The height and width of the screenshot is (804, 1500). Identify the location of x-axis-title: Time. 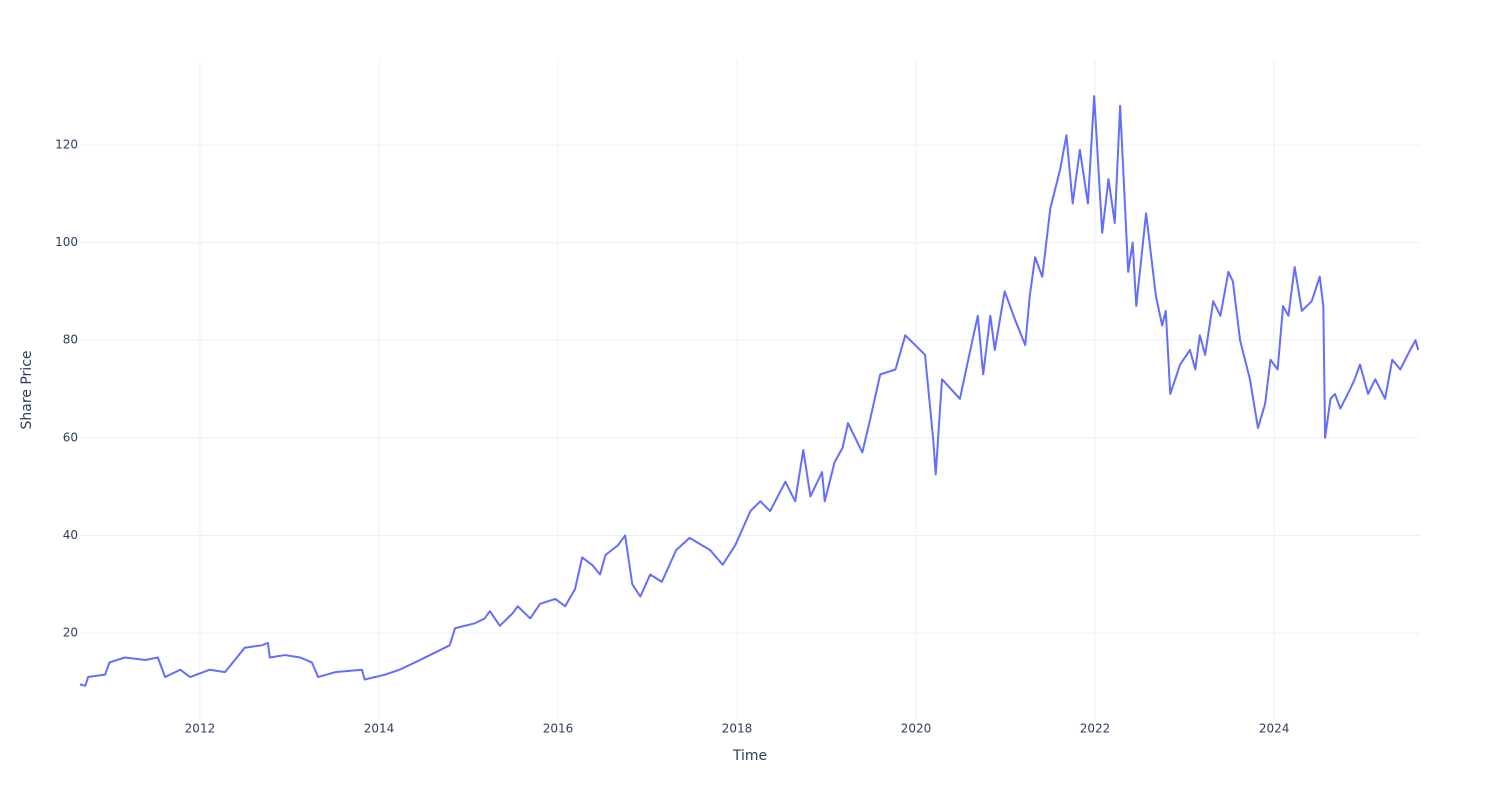
(749, 756).